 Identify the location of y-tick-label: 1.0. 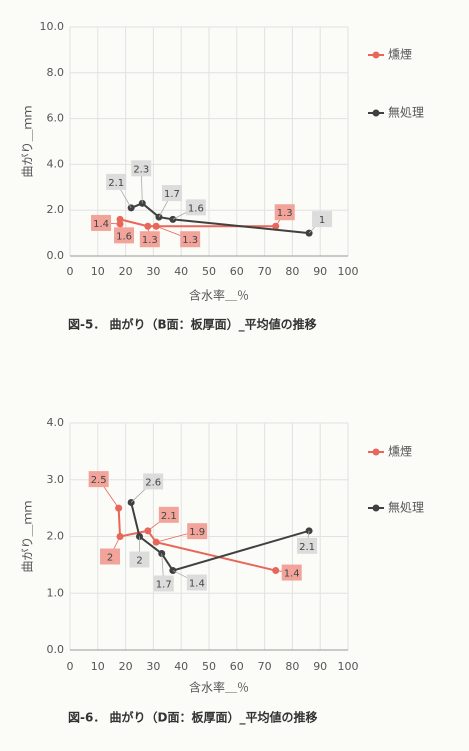
(56, 592).